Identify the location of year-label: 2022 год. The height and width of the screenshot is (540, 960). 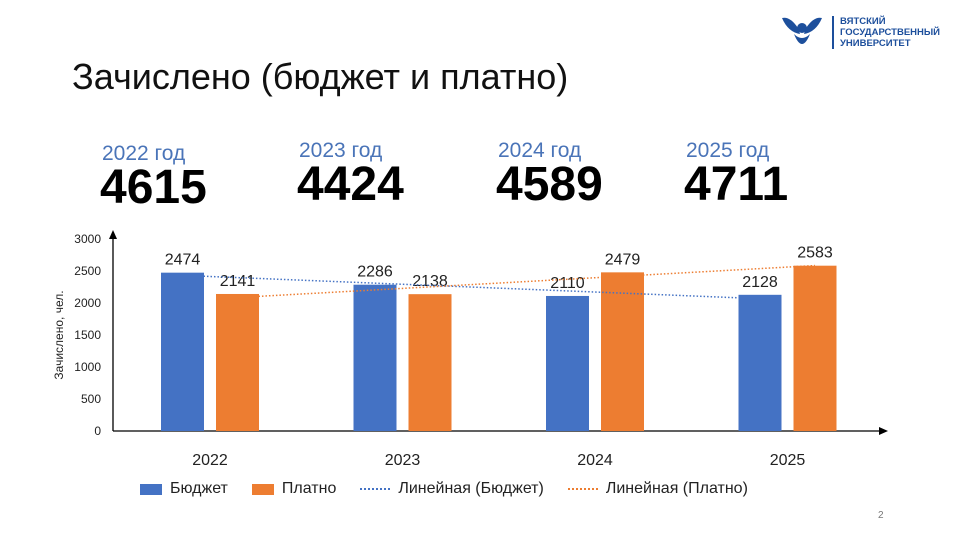
(144, 153).